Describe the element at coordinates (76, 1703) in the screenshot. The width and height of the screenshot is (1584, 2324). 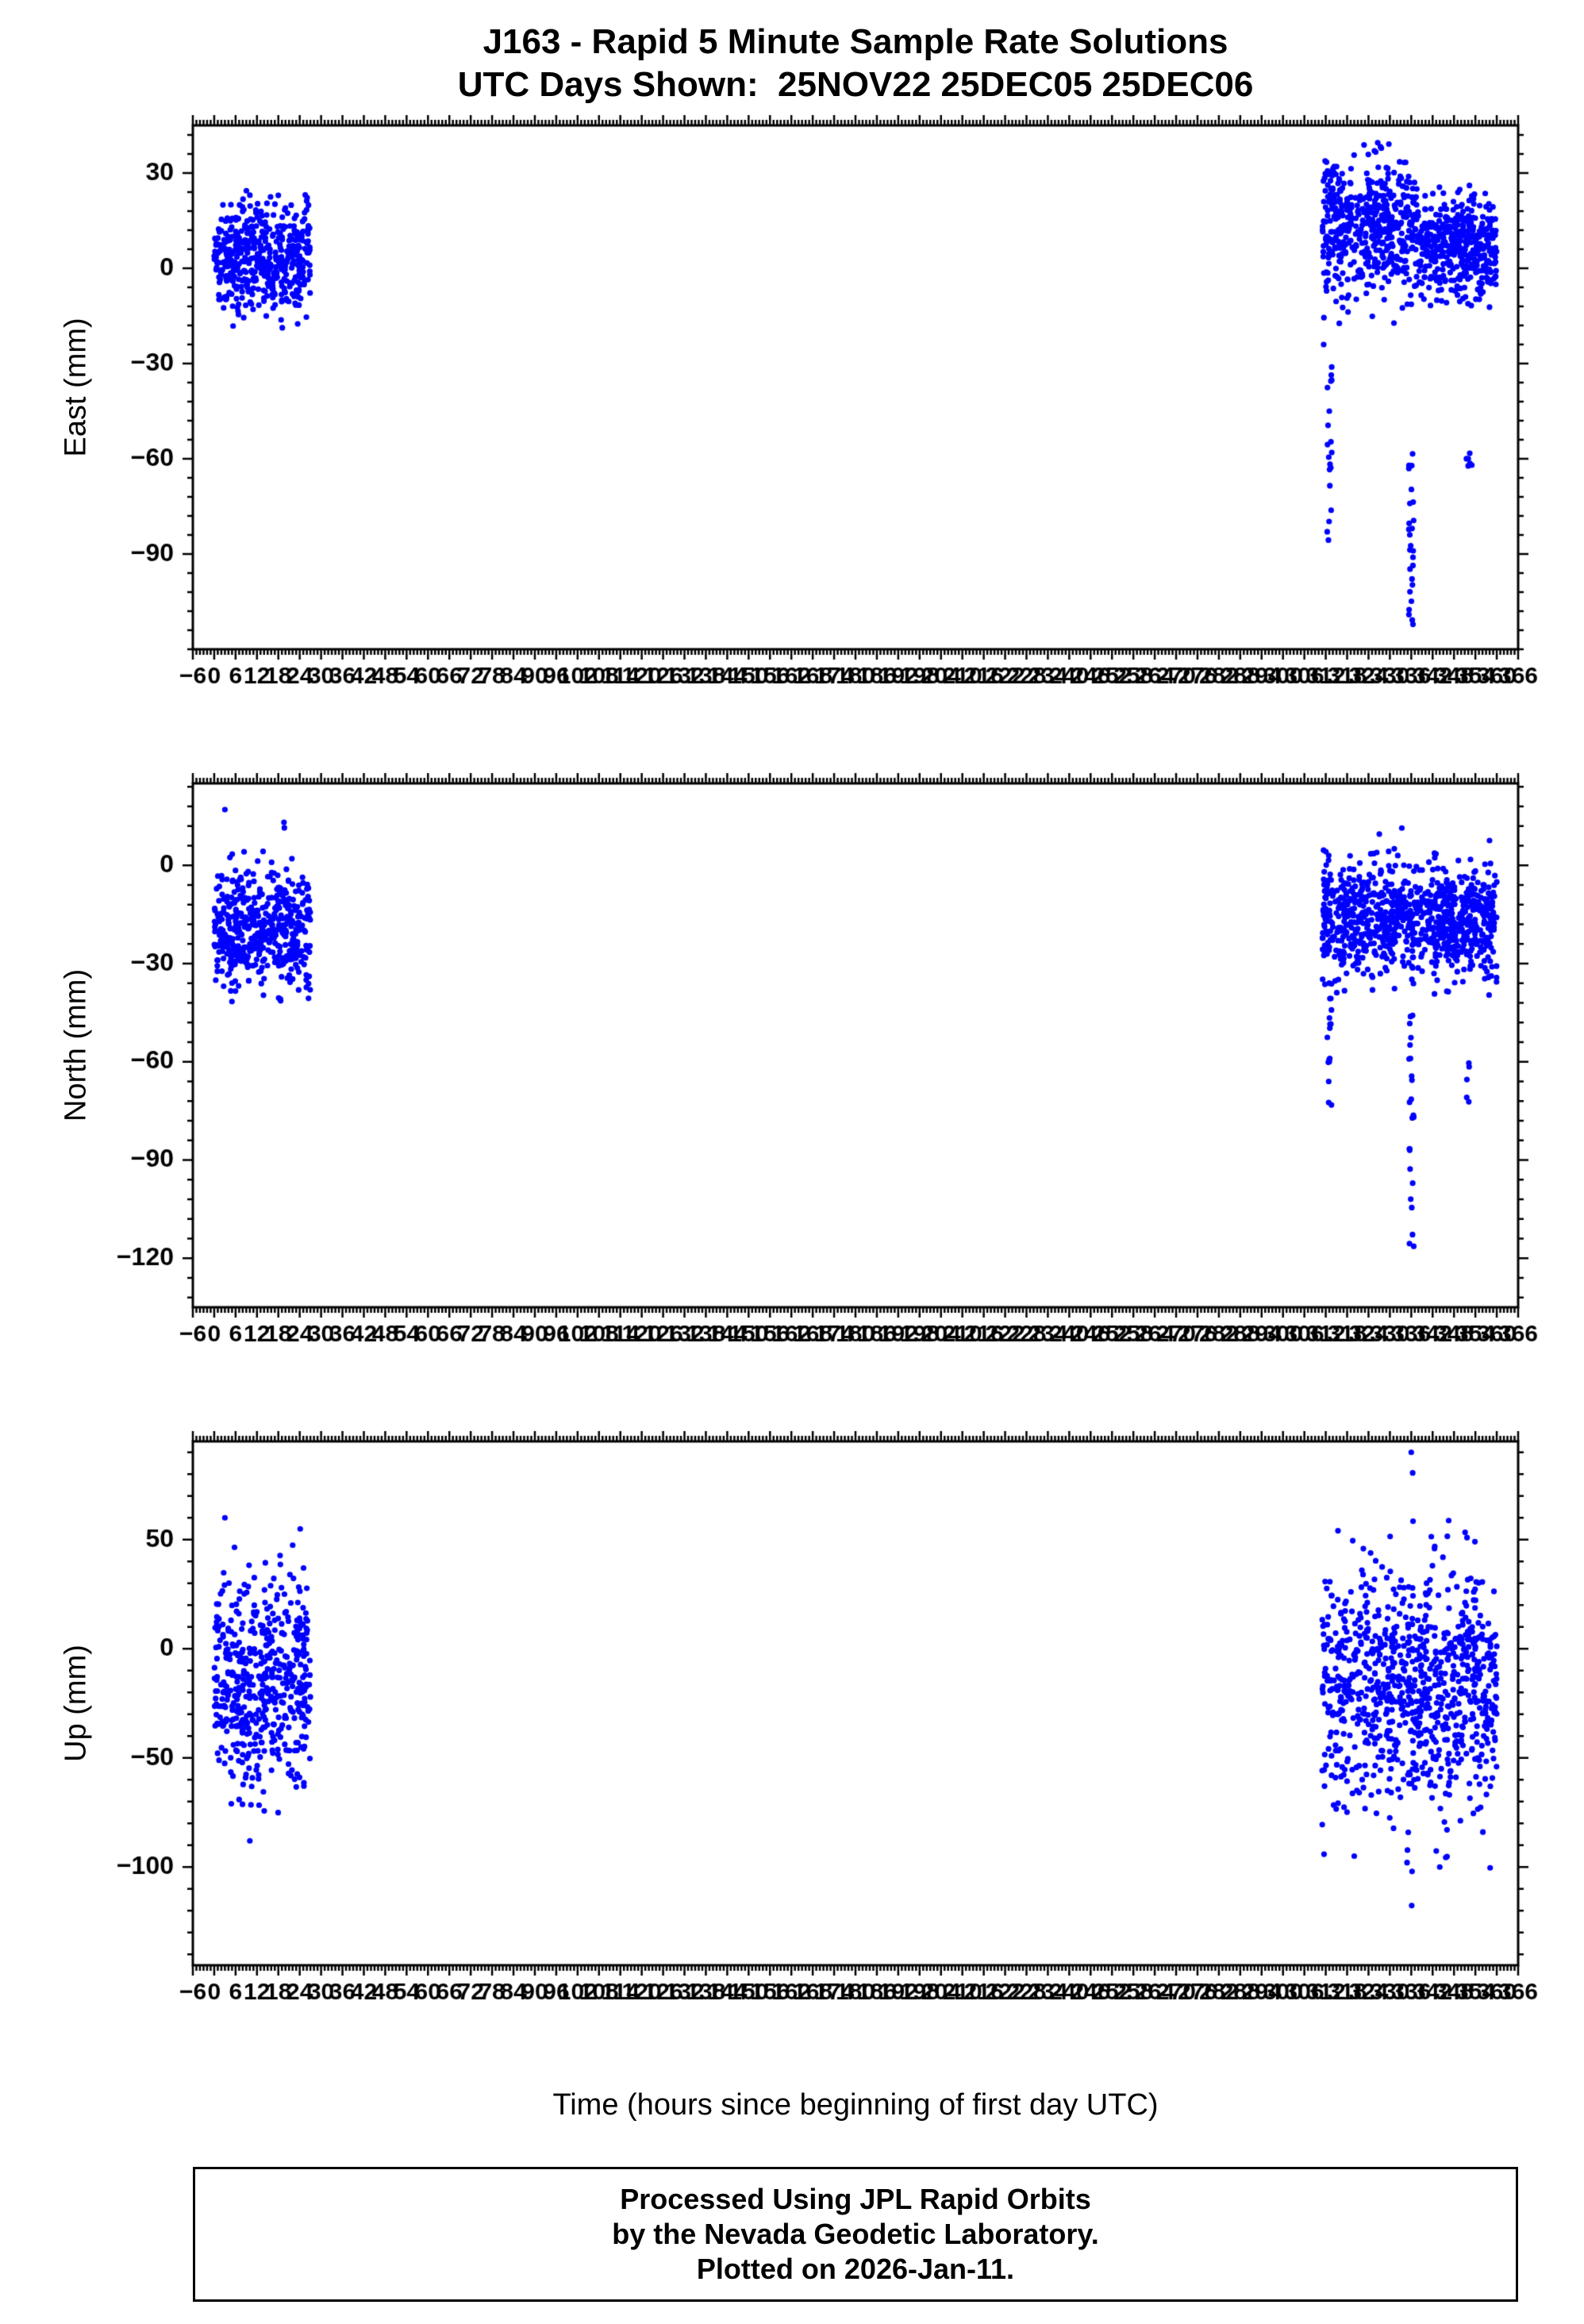
I see `up-axis-label: Up (mm)` at that location.